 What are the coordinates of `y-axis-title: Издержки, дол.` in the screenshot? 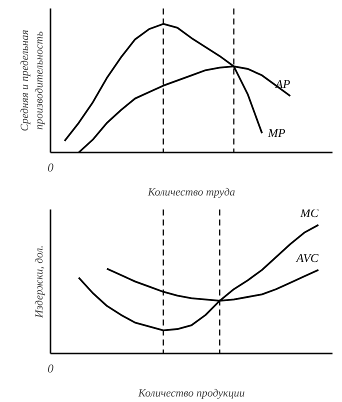 It's located at (40, 282).